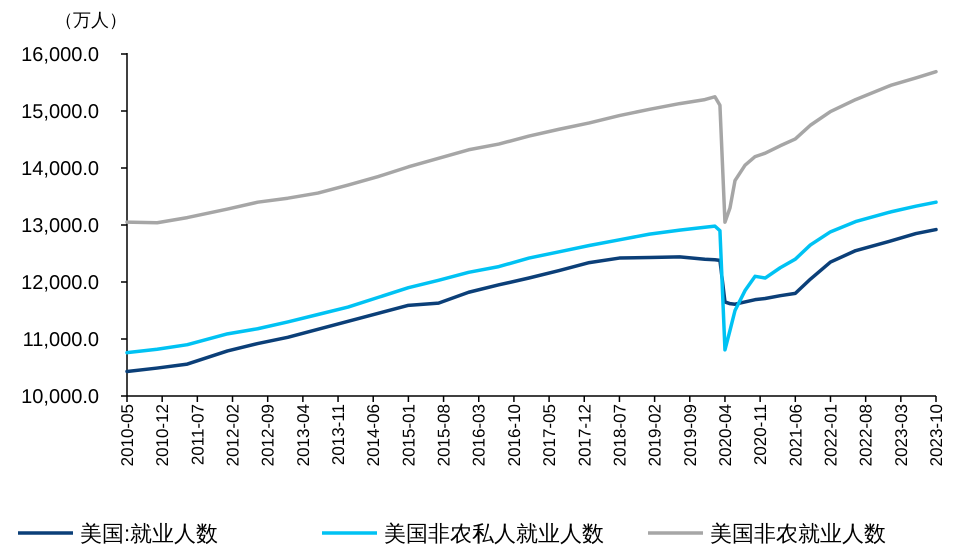 This screenshot has width=957, height=547. I want to click on y-tick-label: 10,000.0, so click(60, 397).